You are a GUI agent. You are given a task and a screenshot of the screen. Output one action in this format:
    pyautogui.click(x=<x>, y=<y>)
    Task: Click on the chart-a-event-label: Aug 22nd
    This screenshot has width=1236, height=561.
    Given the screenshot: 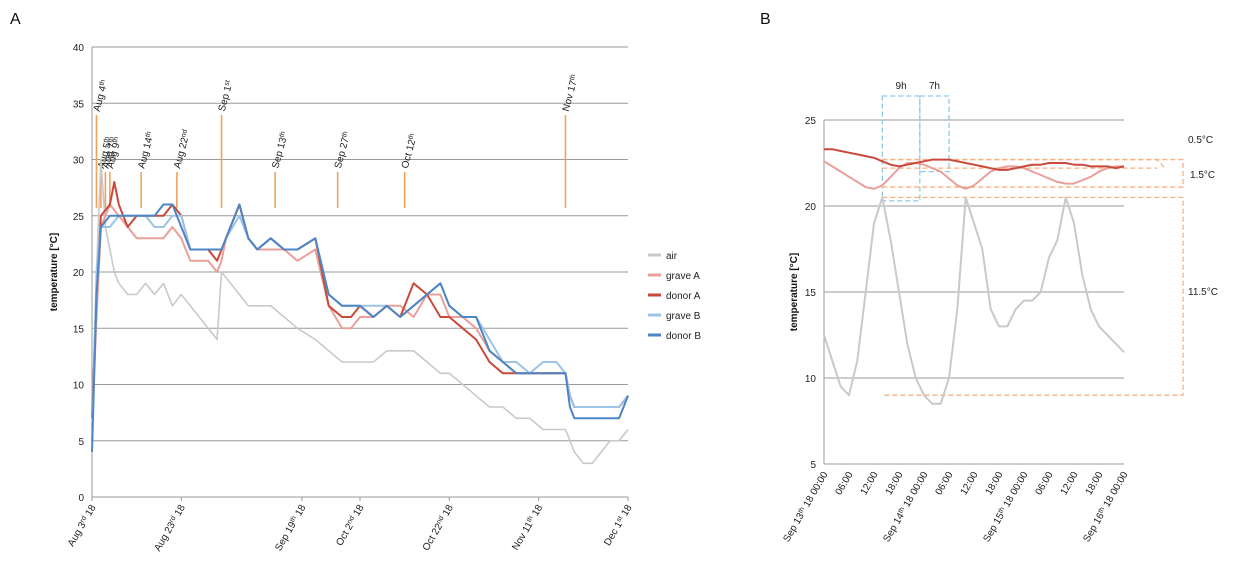 What is the action you would take?
    pyautogui.click(x=182, y=149)
    